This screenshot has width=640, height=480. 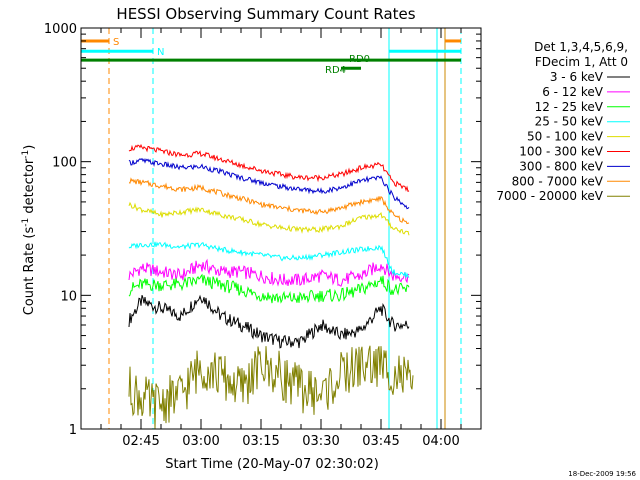 I want to click on y-tick-label: 1, so click(x=73, y=430).